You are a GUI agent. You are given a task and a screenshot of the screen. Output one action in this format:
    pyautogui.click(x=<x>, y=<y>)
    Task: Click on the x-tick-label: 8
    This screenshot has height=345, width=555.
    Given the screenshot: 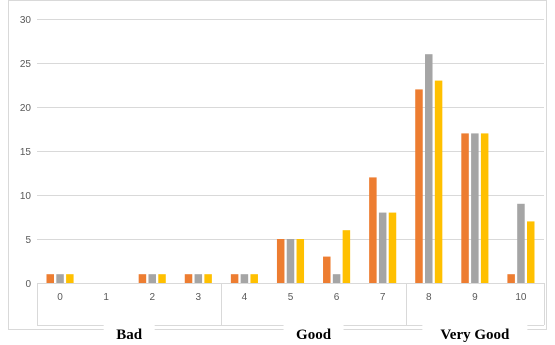 What is the action you would take?
    pyautogui.click(x=429, y=297)
    